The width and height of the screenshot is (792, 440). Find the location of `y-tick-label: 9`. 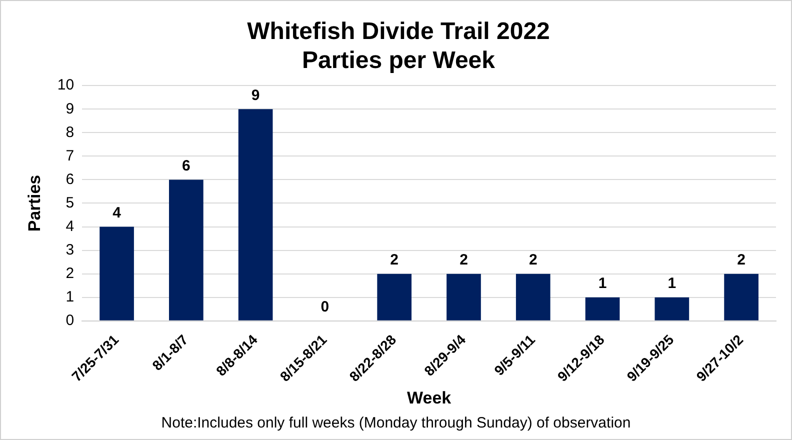

y-tick-label: 9 is located at coordinates (70, 109).